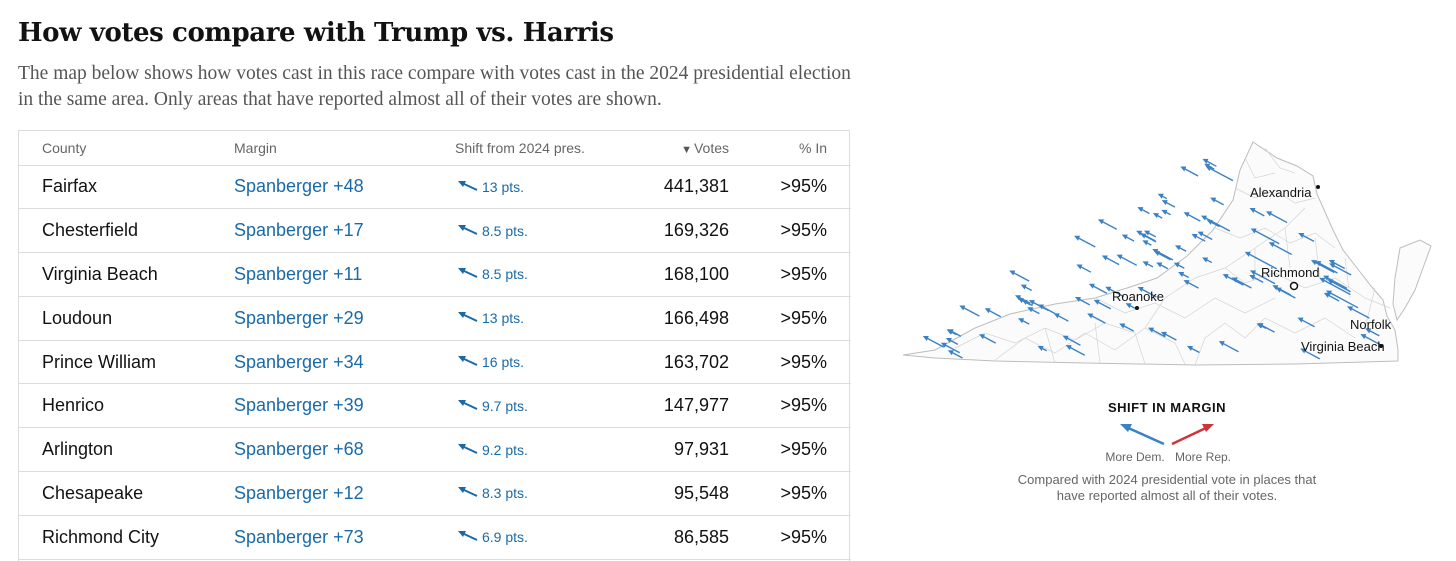  I want to click on margin-value: Spanberger +73, so click(312, 537).